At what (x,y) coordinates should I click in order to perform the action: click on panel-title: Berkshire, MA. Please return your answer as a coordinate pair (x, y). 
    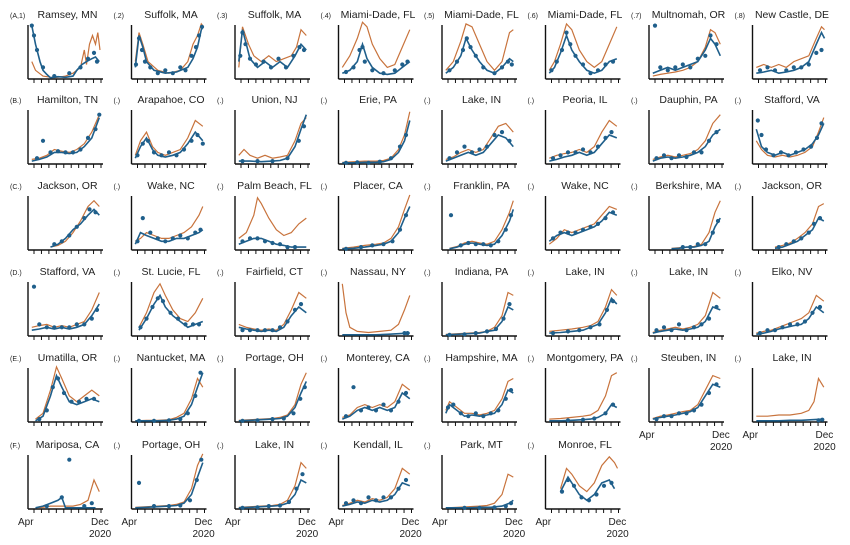
    Looking at the image, I should click on (689, 186).